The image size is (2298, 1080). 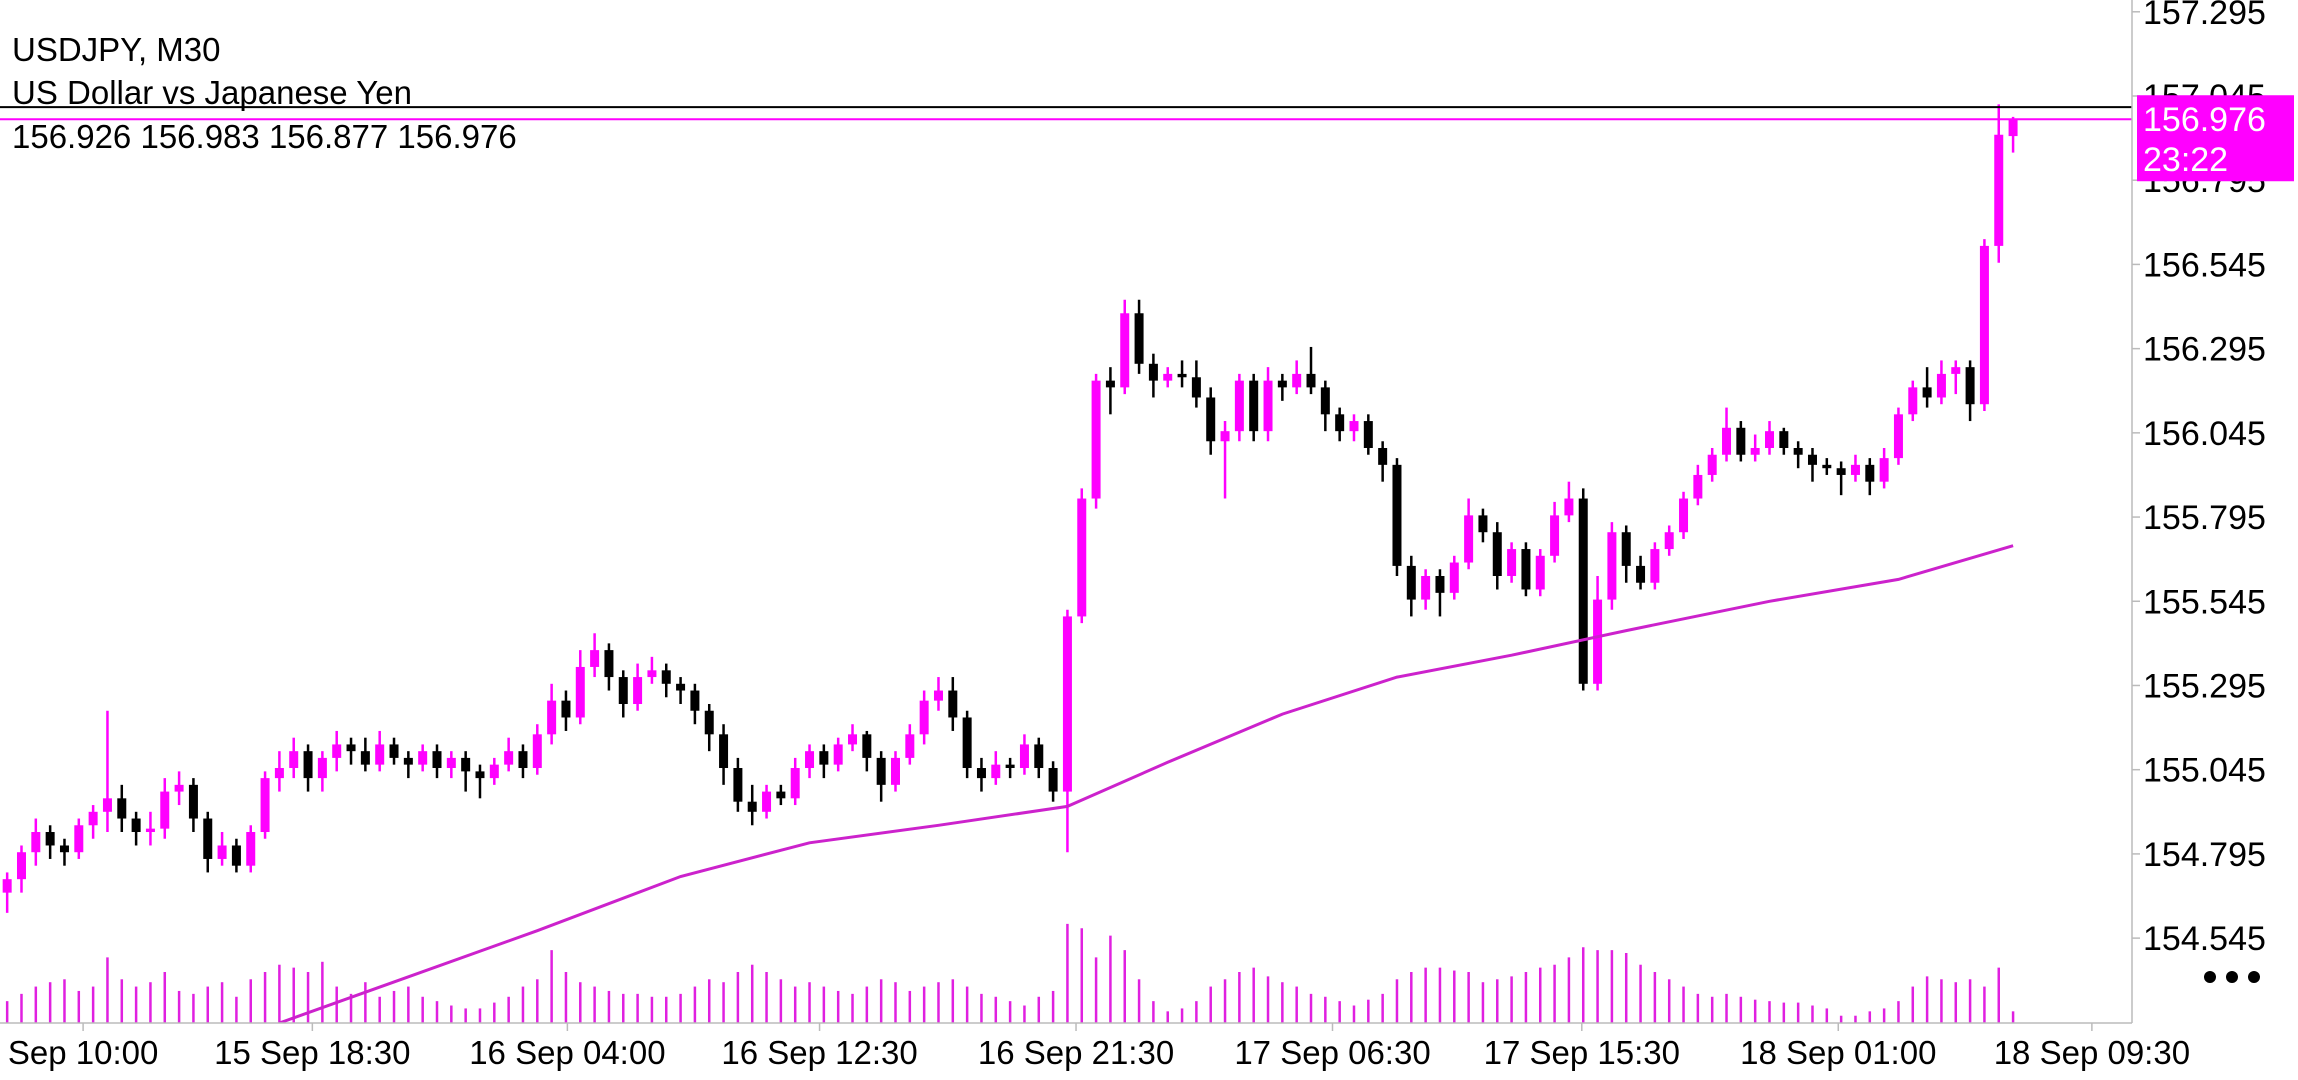 I want to click on x-tick-label: Sep 10:00, so click(x=83, y=1052).